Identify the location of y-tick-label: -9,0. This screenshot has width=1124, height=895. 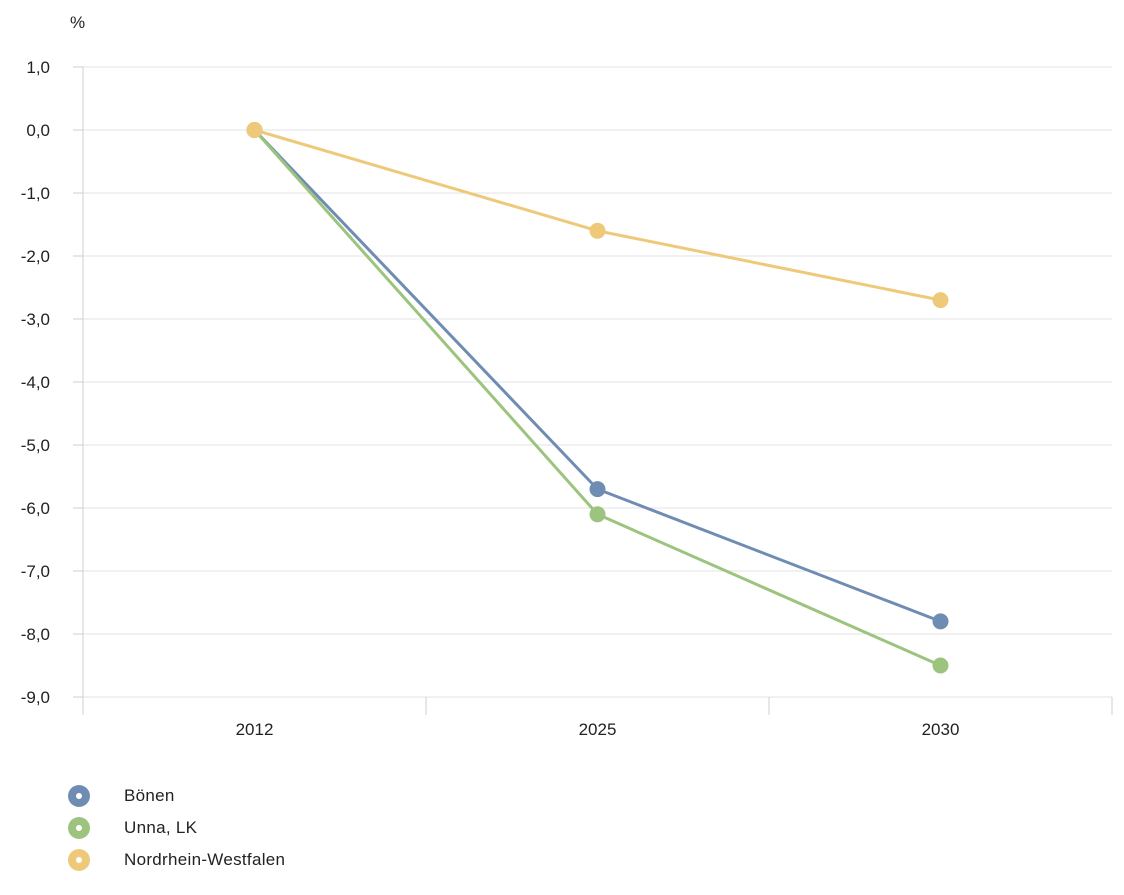
(35, 697).